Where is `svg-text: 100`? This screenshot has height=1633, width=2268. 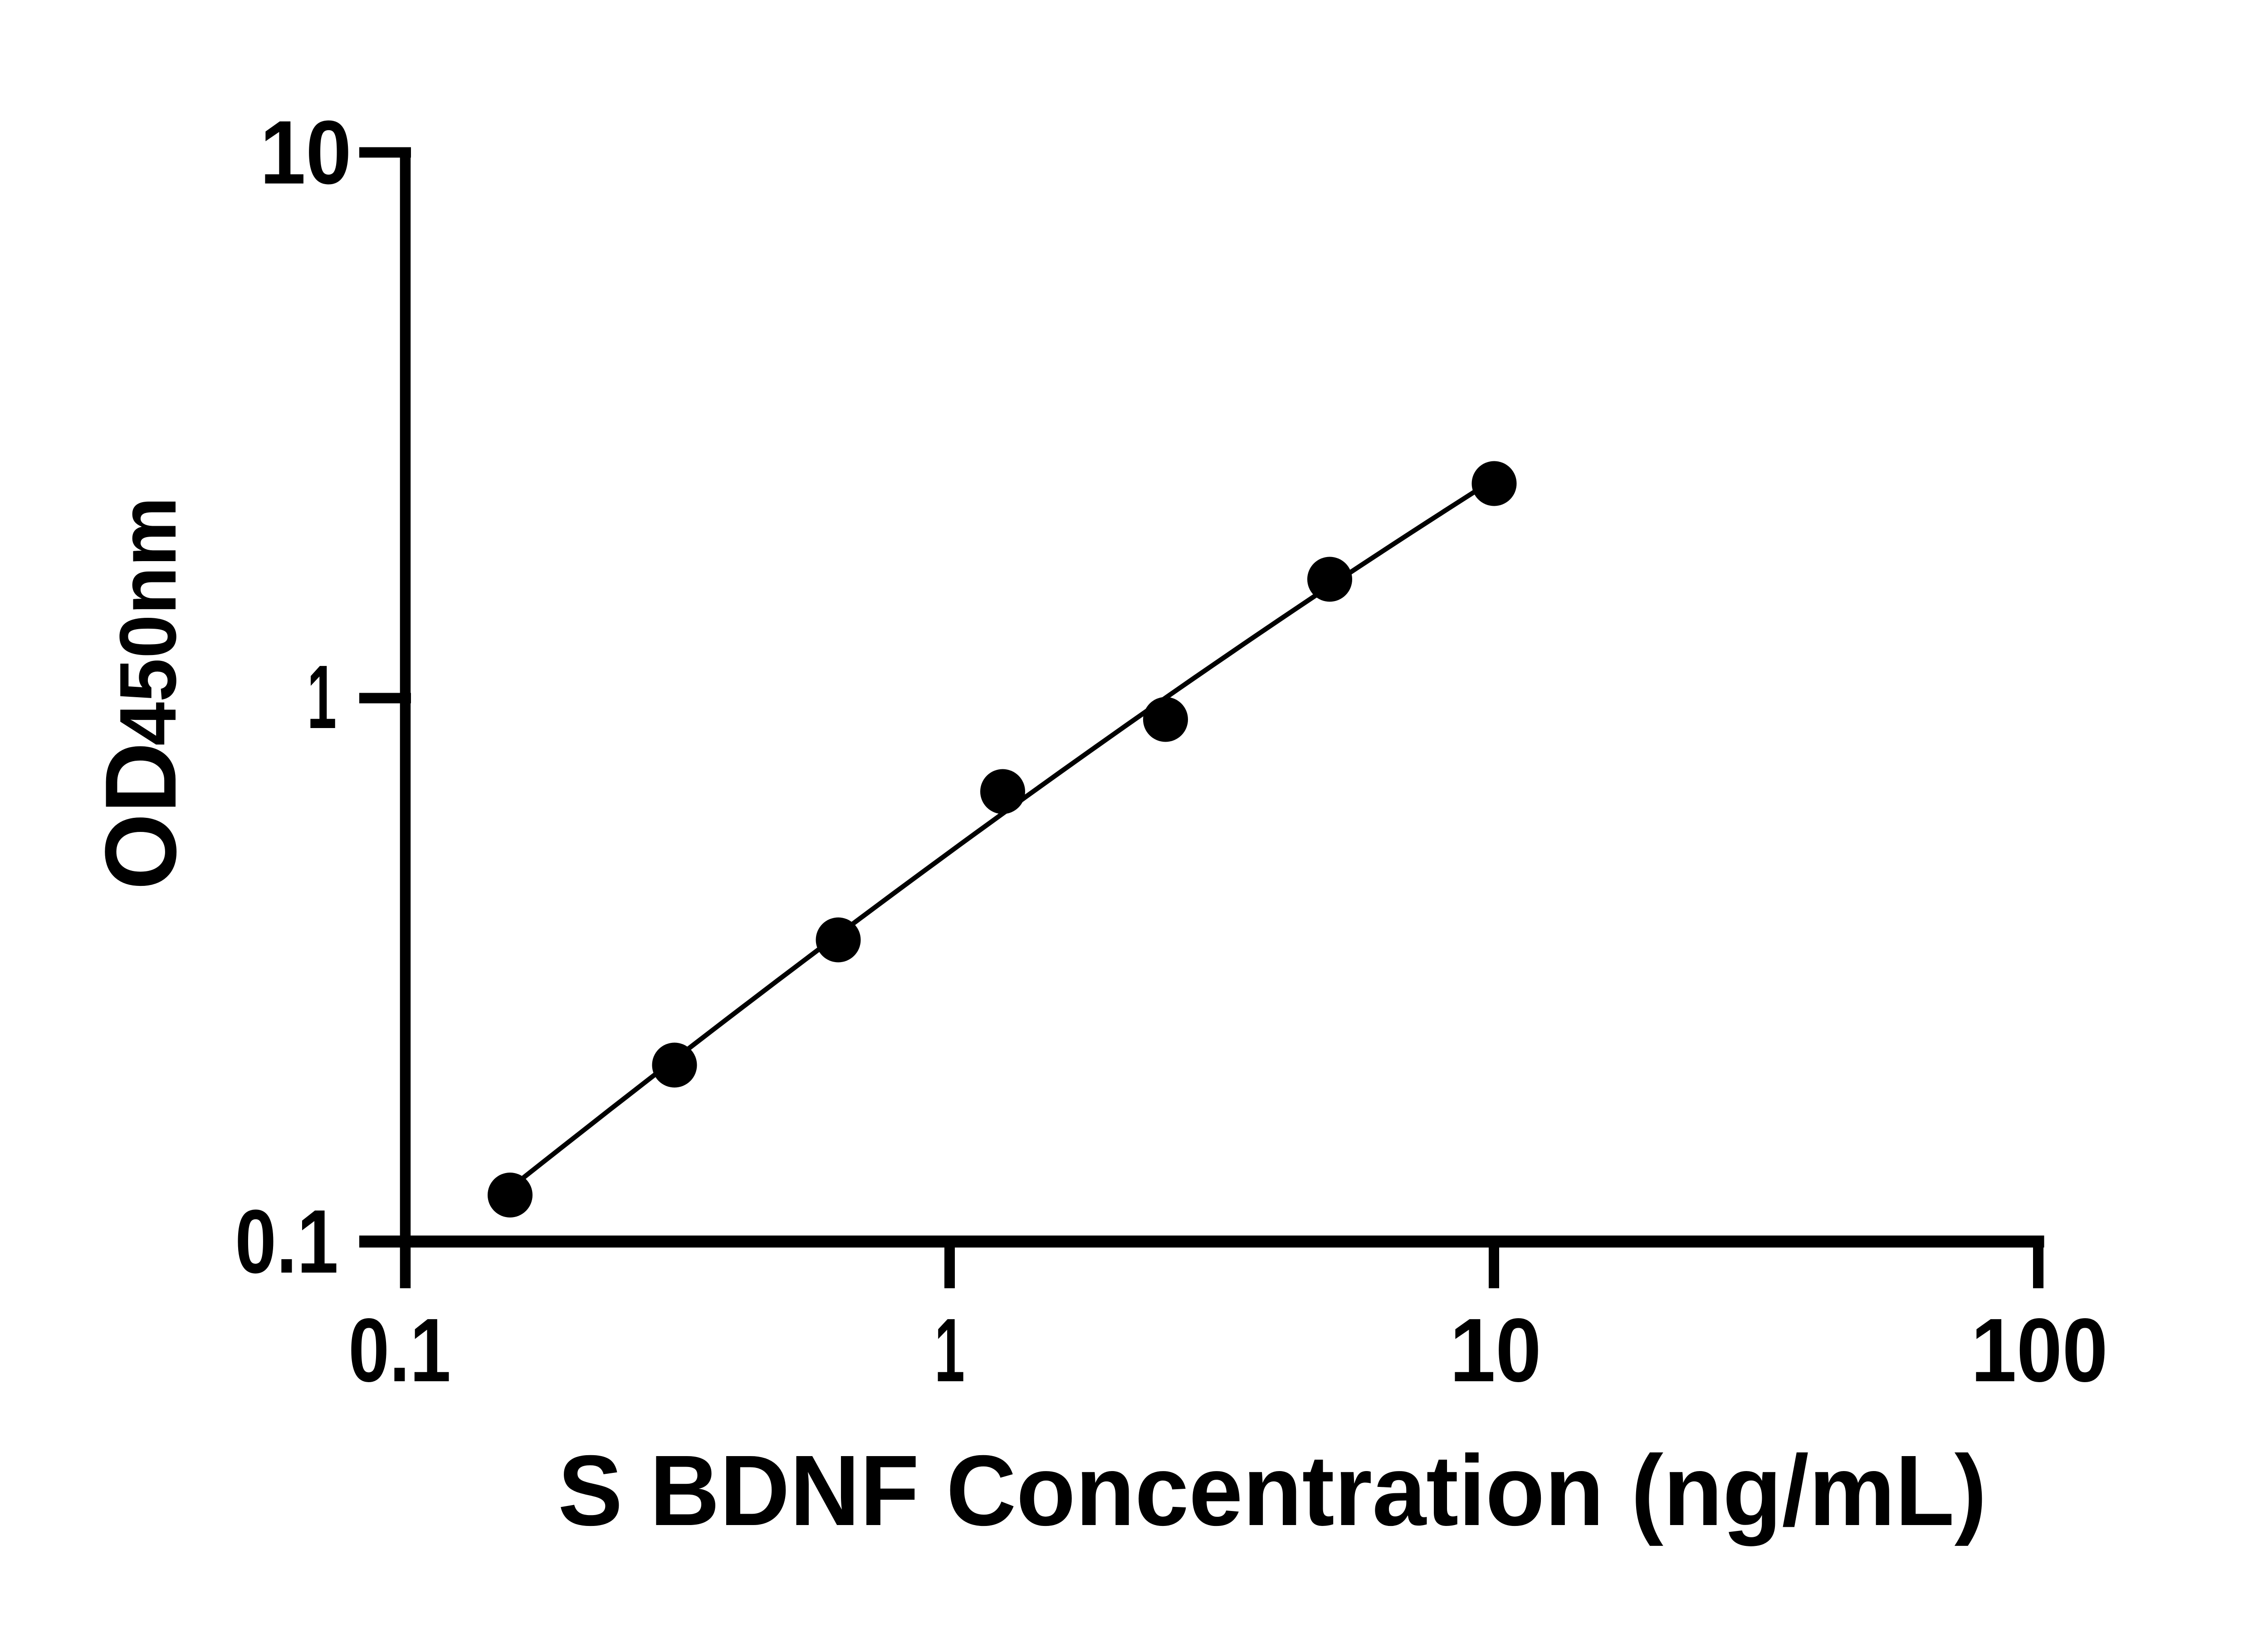 svg-text: 100 is located at coordinates (2040, 1350).